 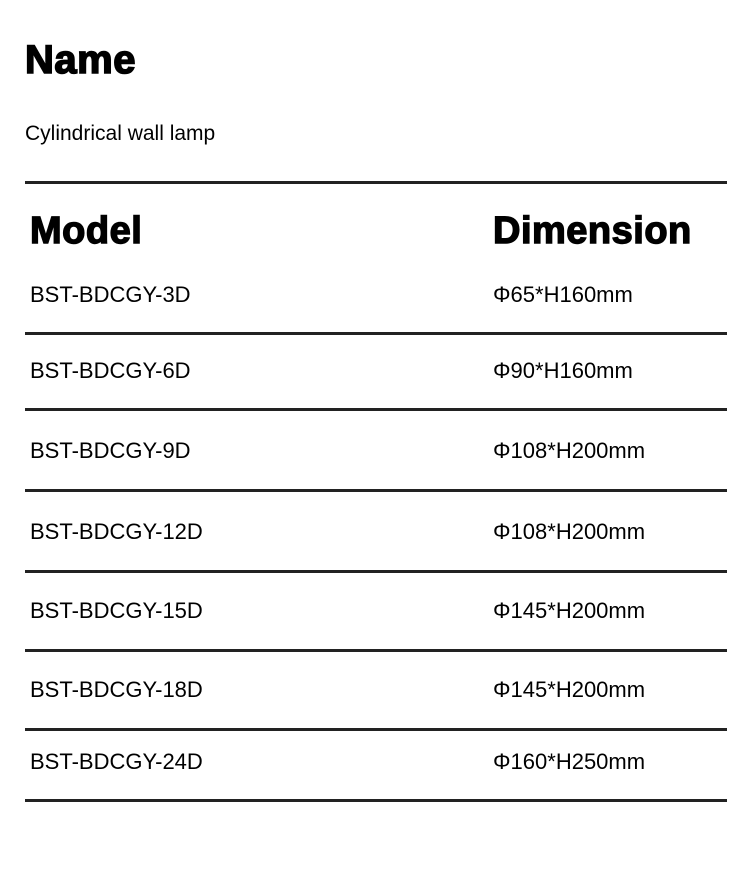 I want to click on name-heading: Name, so click(x=80, y=60).